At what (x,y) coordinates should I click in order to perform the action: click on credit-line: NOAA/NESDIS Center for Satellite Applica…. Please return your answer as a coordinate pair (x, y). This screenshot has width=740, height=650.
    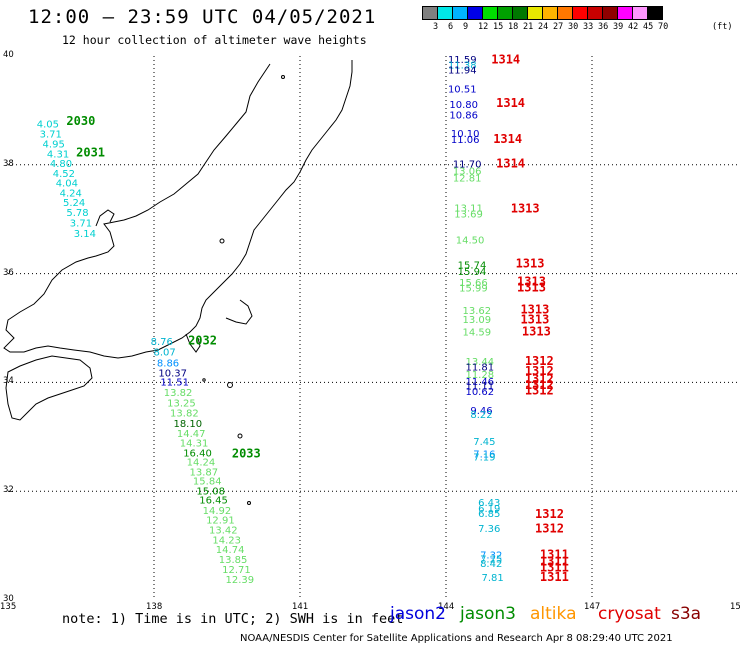
    Looking at the image, I should click on (456, 638).